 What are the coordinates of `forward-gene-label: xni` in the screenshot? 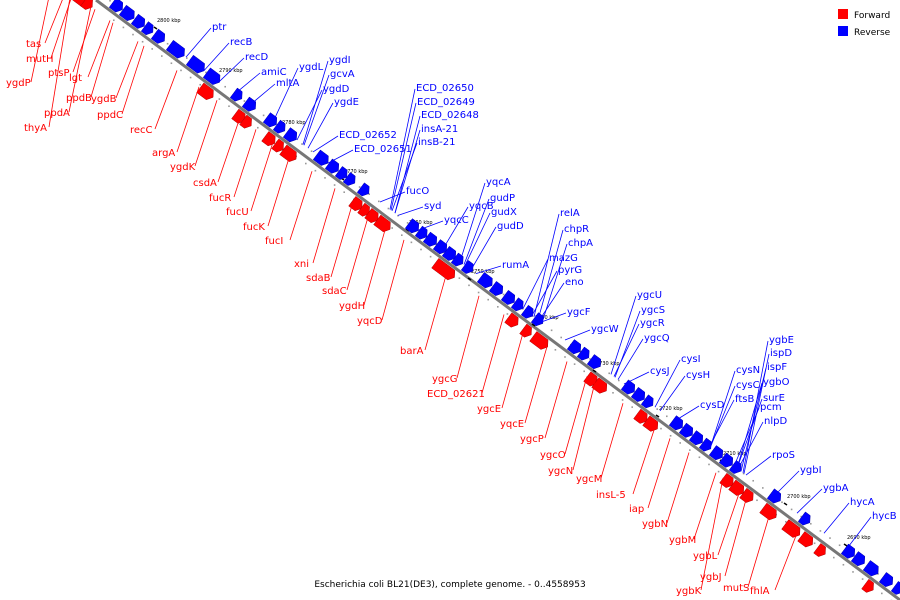 It's located at (301, 264).